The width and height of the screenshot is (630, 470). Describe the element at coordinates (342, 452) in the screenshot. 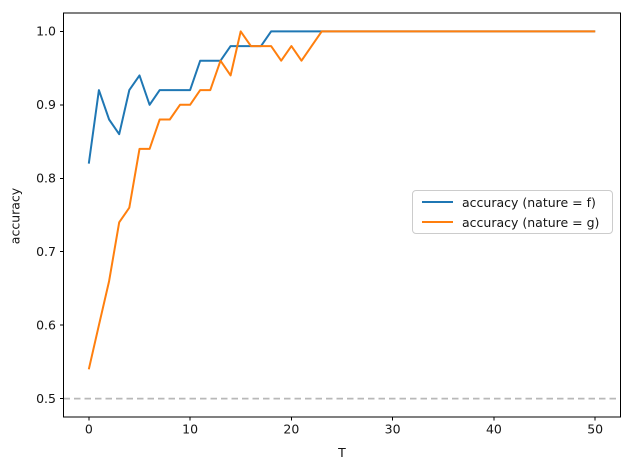

I see `x-axis-label: T` at that location.